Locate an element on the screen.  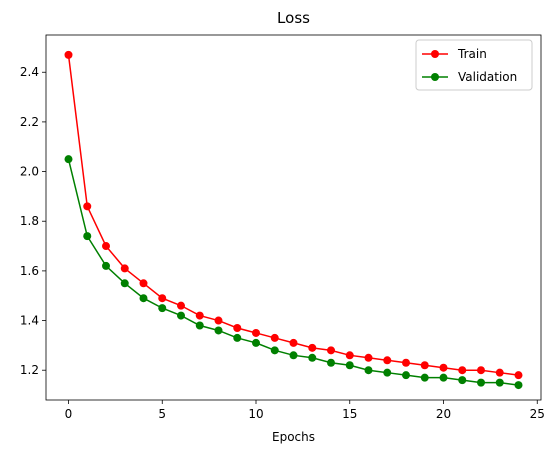
legend-label-train: Train is located at coordinates (472, 54).